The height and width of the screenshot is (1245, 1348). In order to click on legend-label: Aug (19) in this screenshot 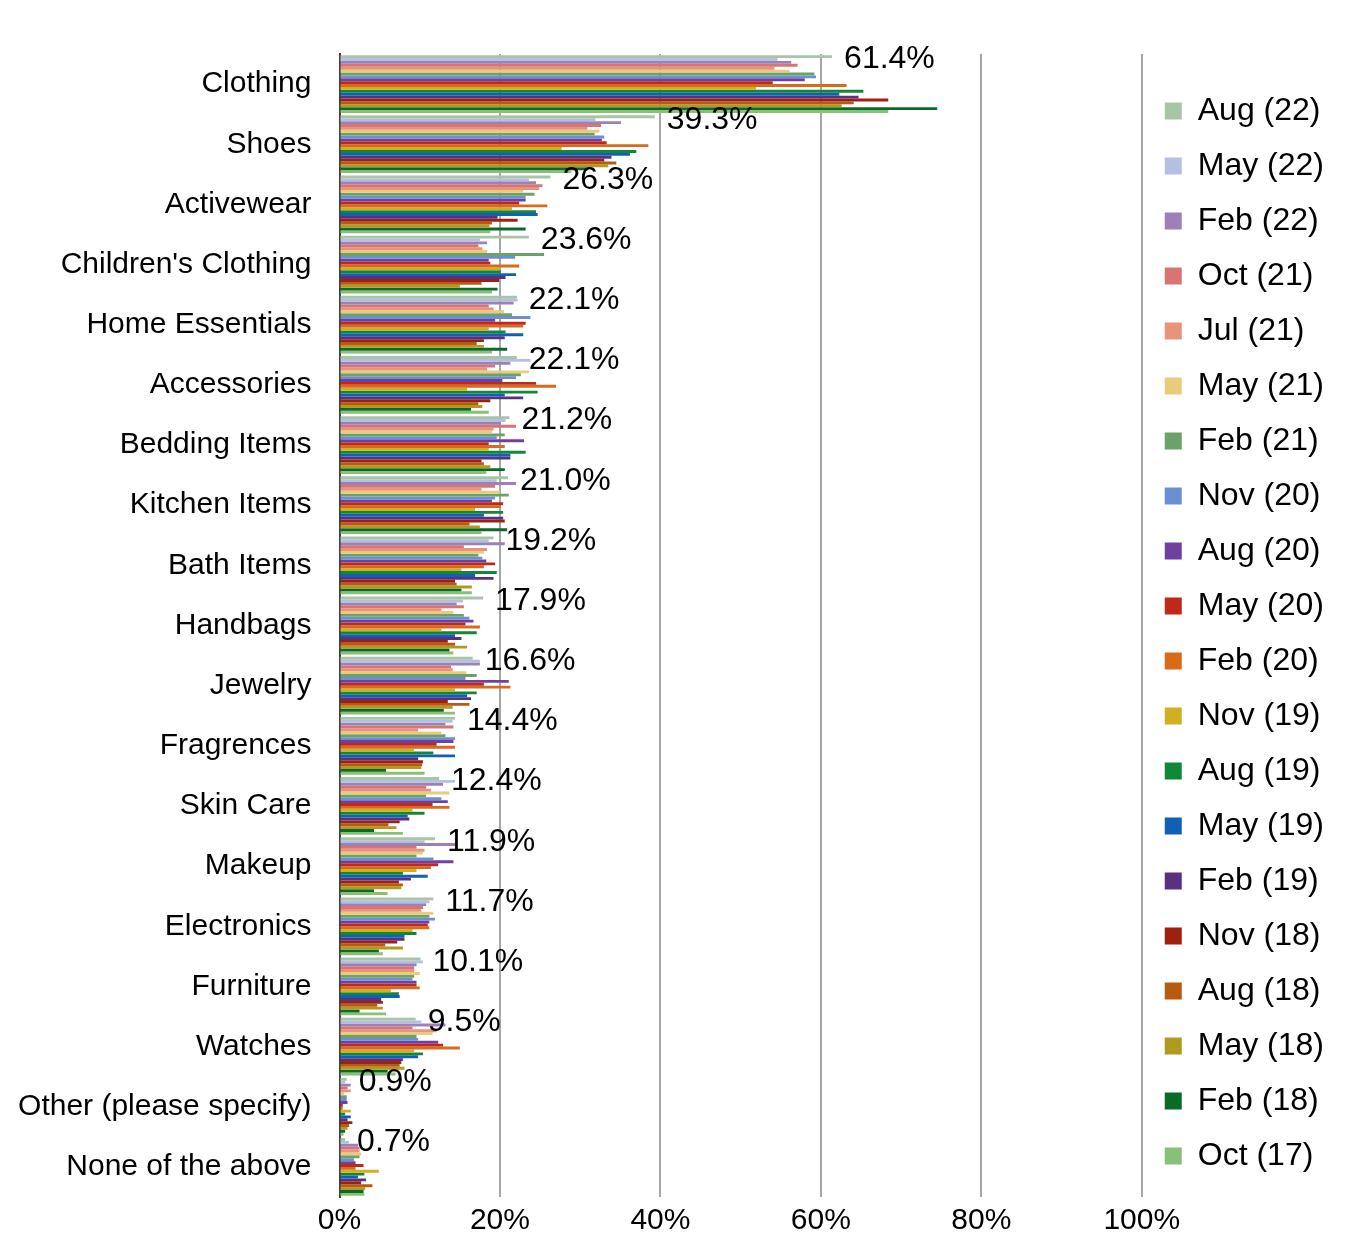, I will do `click(1259, 768)`.